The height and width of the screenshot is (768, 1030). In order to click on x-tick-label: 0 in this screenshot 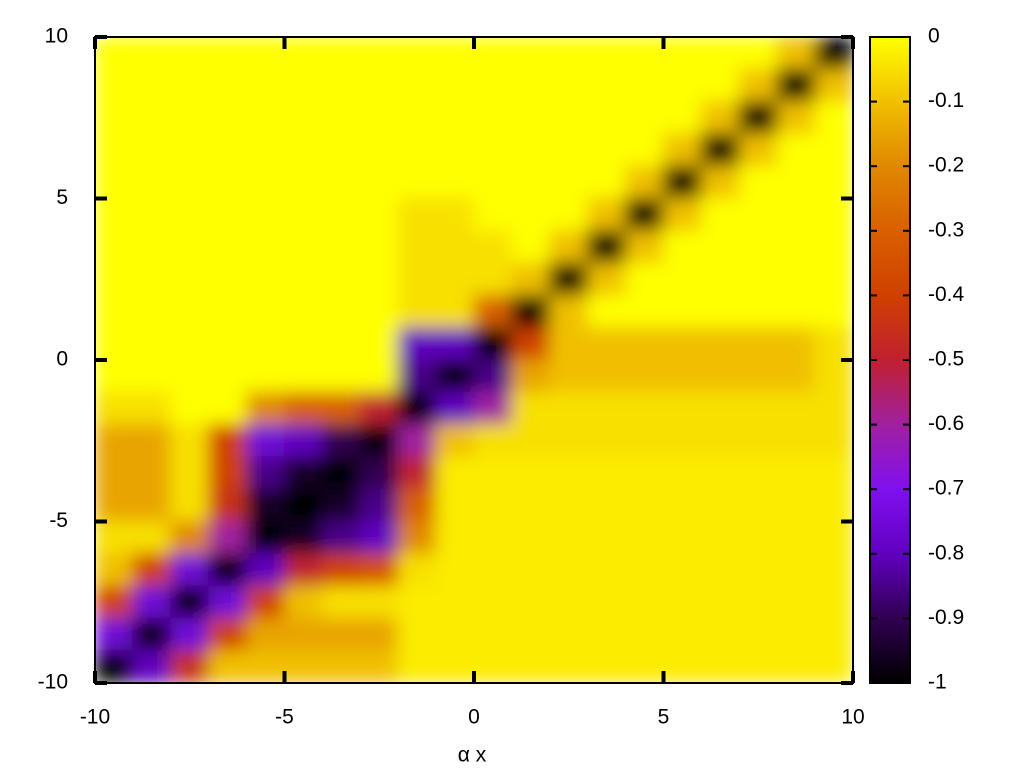, I will do `click(474, 717)`.